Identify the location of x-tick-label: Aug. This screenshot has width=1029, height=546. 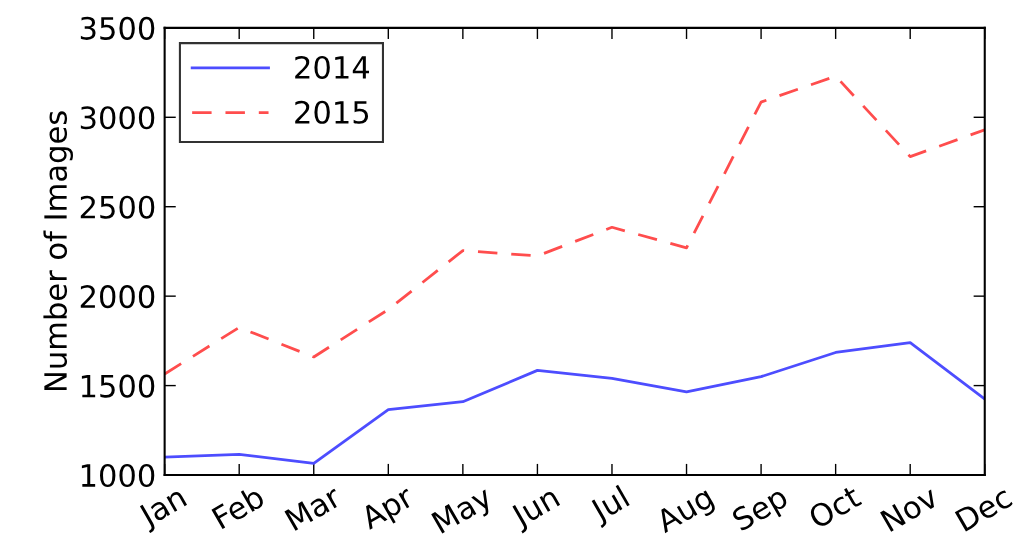
(685, 512).